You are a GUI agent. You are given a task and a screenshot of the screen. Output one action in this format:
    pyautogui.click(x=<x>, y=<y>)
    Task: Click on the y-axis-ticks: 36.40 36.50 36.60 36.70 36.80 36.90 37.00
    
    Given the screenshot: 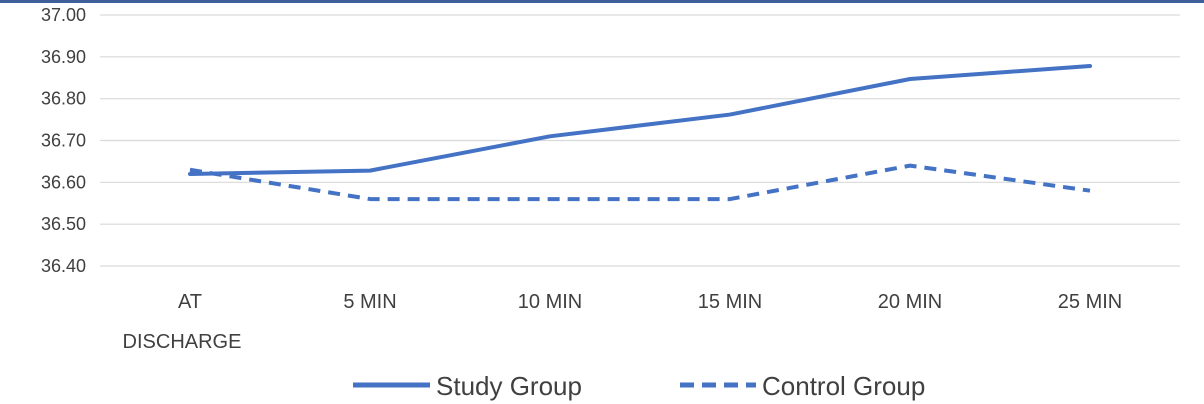 What is the action you would take?
    pyautogui.click(x=63, y=140)
    